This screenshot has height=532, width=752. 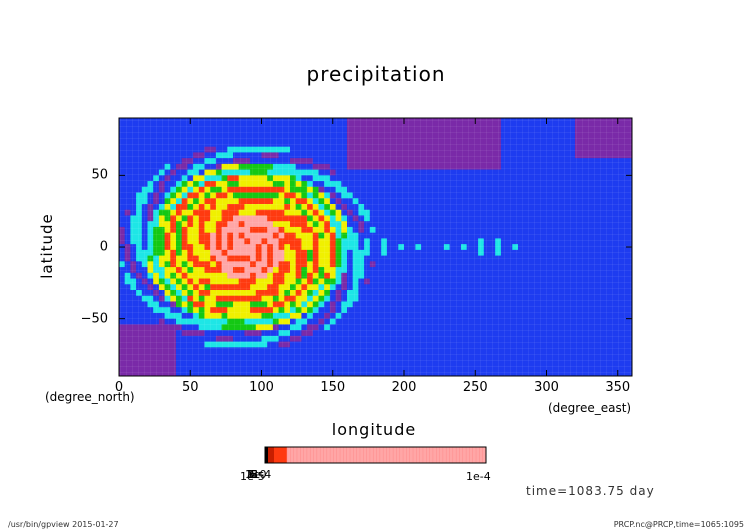 I want to click on colorbar-tick-label: 1e-4, so click(x=259, y=474).